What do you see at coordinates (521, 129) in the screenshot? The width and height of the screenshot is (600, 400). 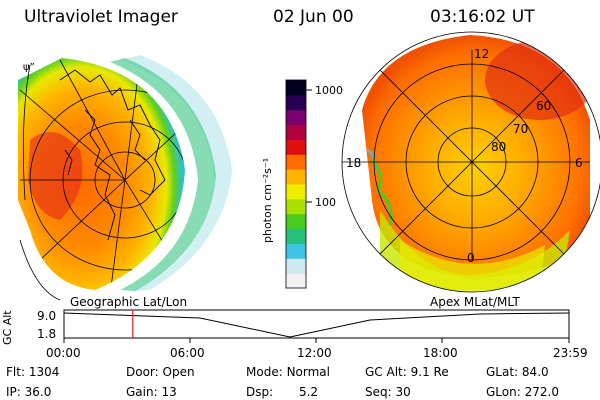 I see `lat-label-70: 70` at bounding box center [521, 129].